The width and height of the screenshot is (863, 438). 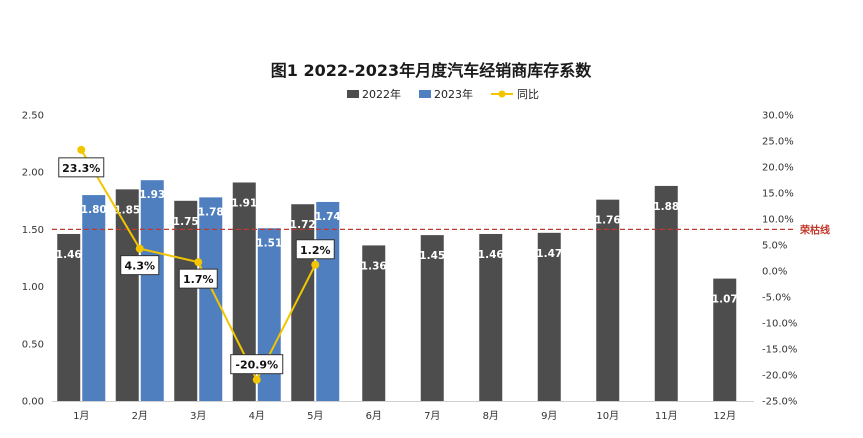 What do you see at coordinates (608, 221) in the screenshot?
I see `bar-label-2022: 1.76` at bounding box center [608, 221].